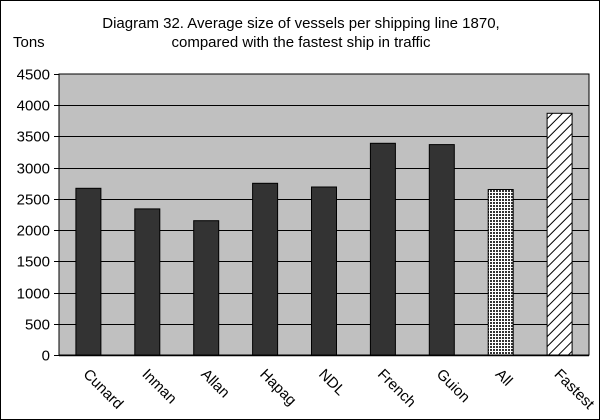 This screenshot has height=420, width=600. What do you see at coordinates (500, 272) in the screenshot?
I see `bar-all` at bounding box center [500, 272].